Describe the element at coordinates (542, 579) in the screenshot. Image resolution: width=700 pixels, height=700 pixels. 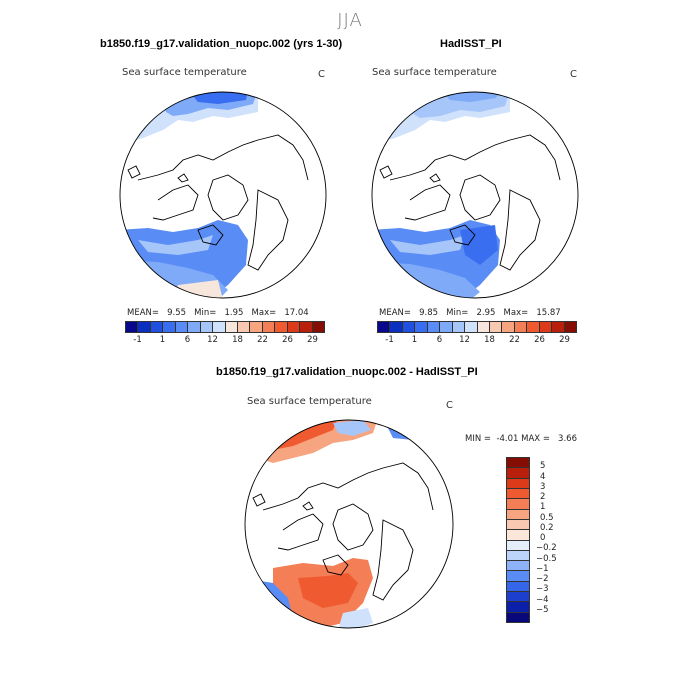
I see `colorbar-label: −2` at that location.